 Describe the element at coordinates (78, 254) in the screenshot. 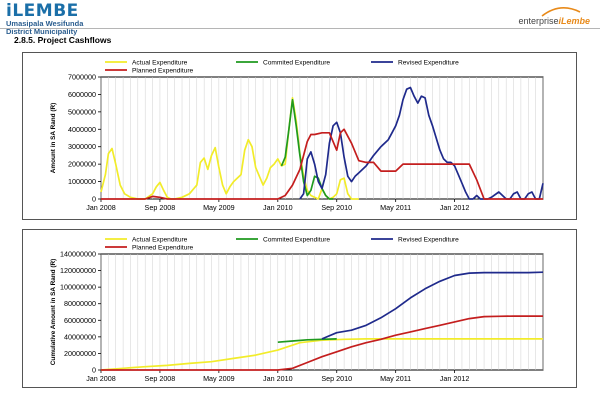

I see `y-tick-label: 140000000` at that location.